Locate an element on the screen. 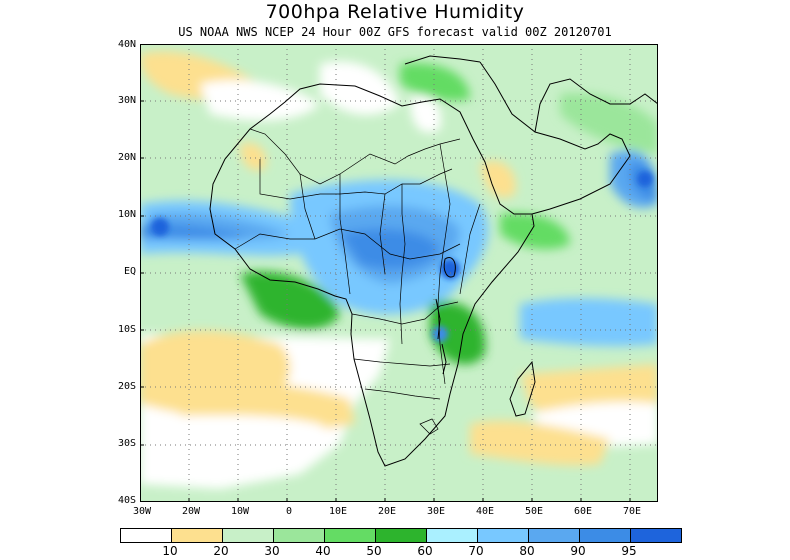 This screenshot has height=560, width=790. lon-label-20w: 20W is located at coordinates (191, 511).